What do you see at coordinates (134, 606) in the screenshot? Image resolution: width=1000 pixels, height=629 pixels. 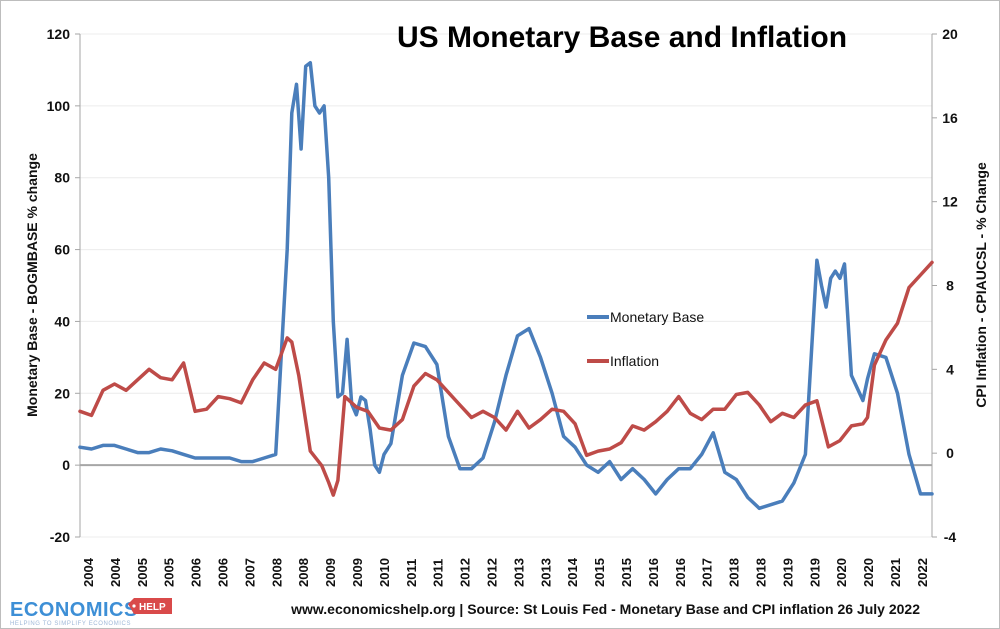 I see `logo-tag-hole-icon` at bounding box center [134, 606].